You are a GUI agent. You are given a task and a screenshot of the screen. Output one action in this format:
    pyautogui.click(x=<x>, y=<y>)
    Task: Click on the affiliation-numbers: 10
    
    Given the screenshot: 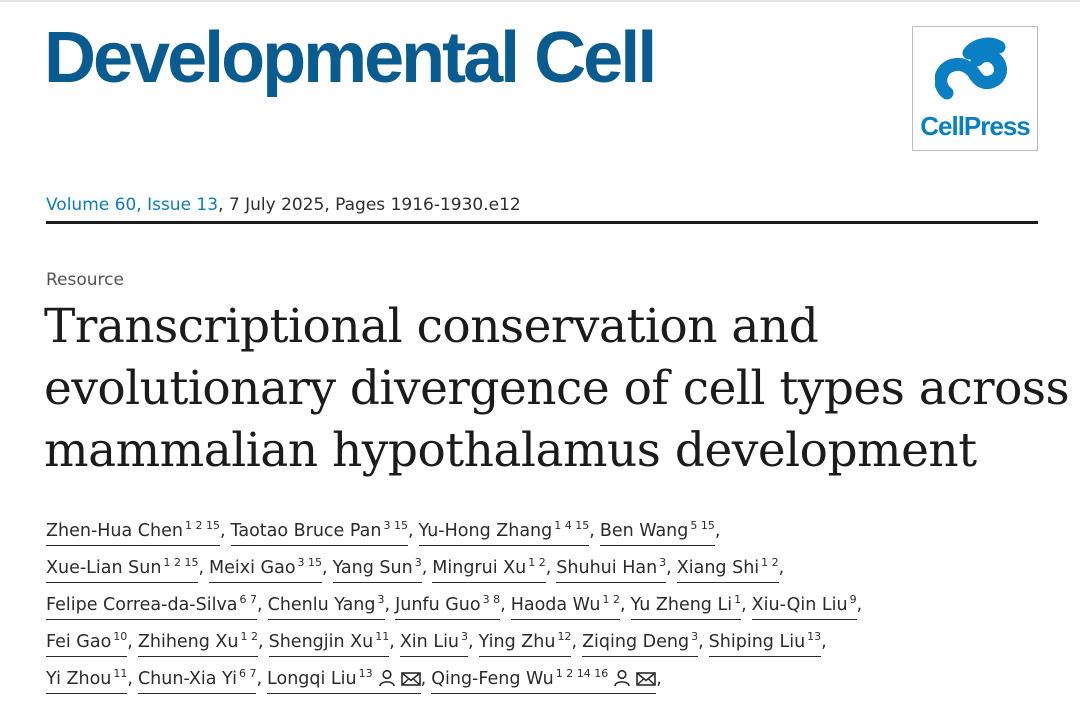 What is the action you would take?
    pyautogui.click(x=120, y=636)
    